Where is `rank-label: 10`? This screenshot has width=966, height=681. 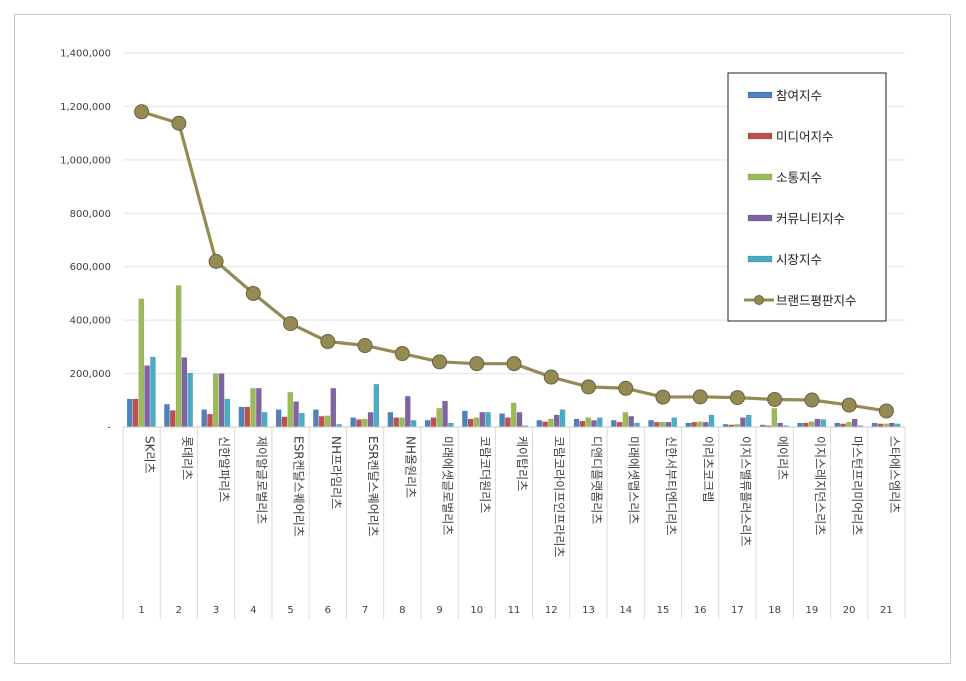 rank-label: 10 is located at coordinates (476, 610).